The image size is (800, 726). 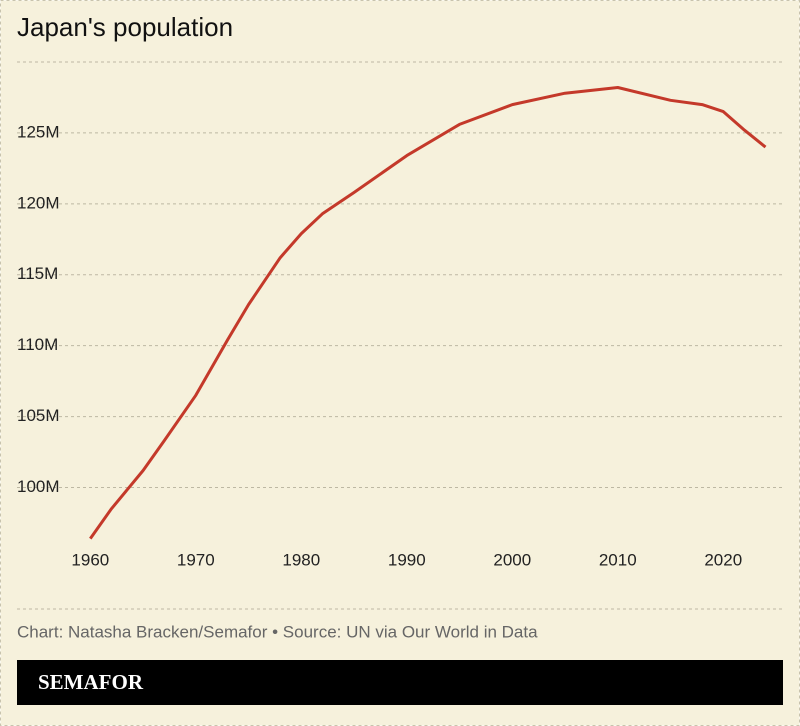 What do you see at coordinates (723, 559) in the screenshot?
I see `x-tick-label: 2020` at bounding box center [723, 559].